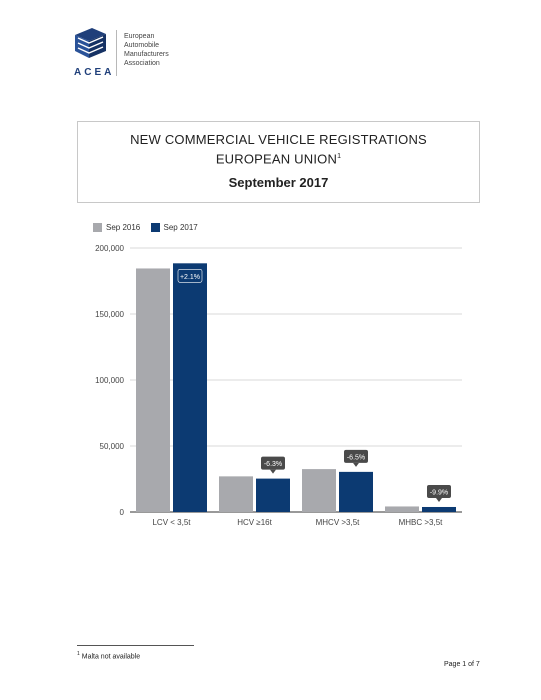  Describe the element at coordinates (339, 156) in the screenshot. I see `title-footnote-ref: 1` at that location.